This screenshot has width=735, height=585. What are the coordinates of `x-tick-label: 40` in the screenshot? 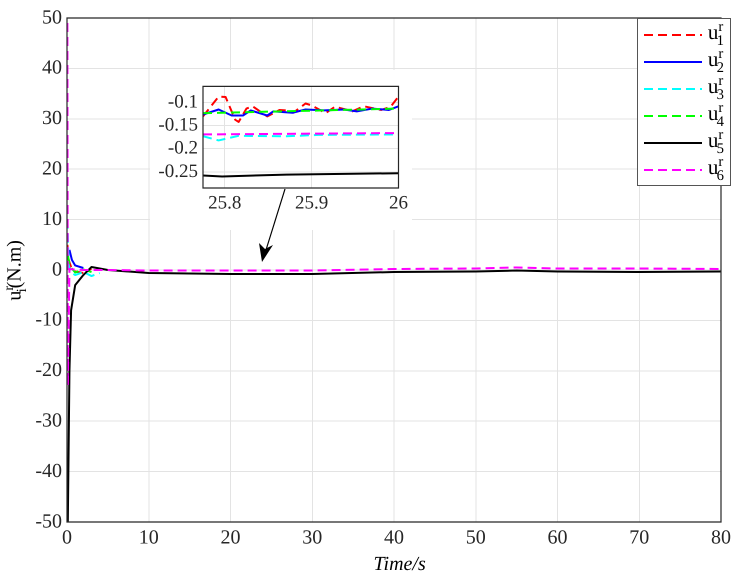 It's located at (394, 537).